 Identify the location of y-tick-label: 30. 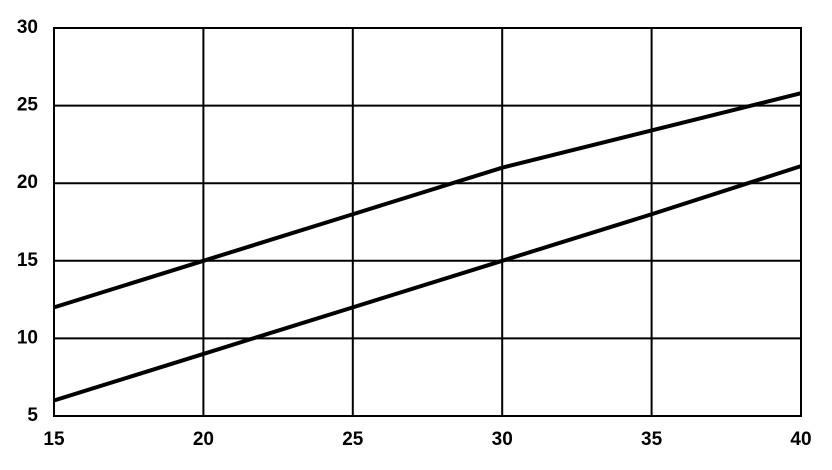
(27, 27).